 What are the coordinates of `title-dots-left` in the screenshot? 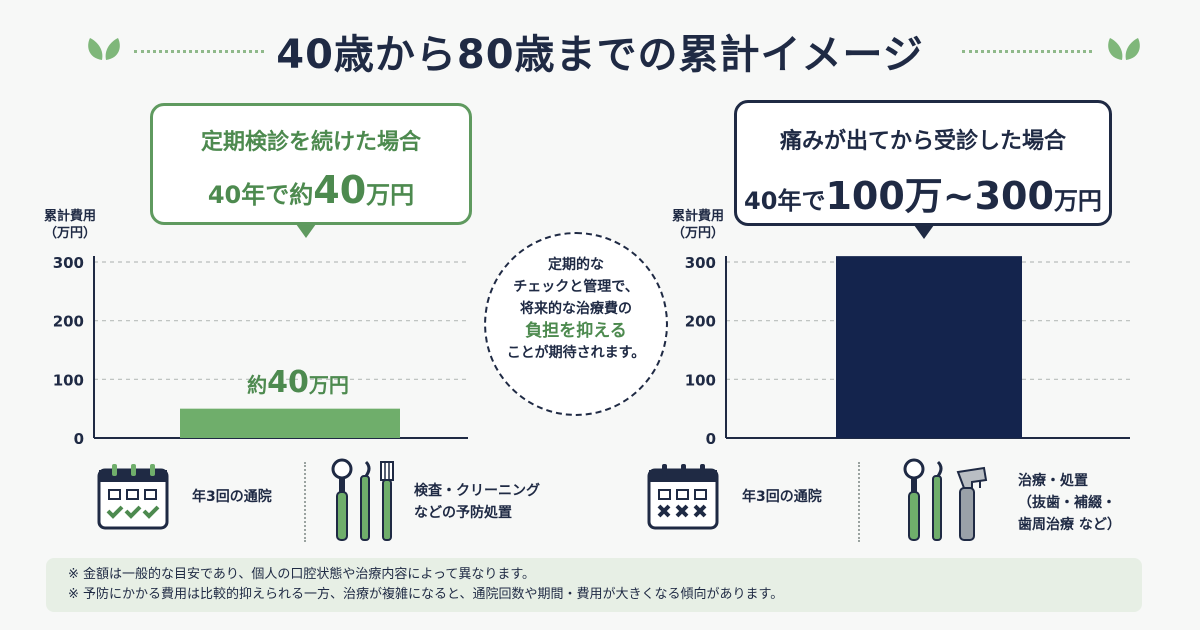 It's located at (199, 51).